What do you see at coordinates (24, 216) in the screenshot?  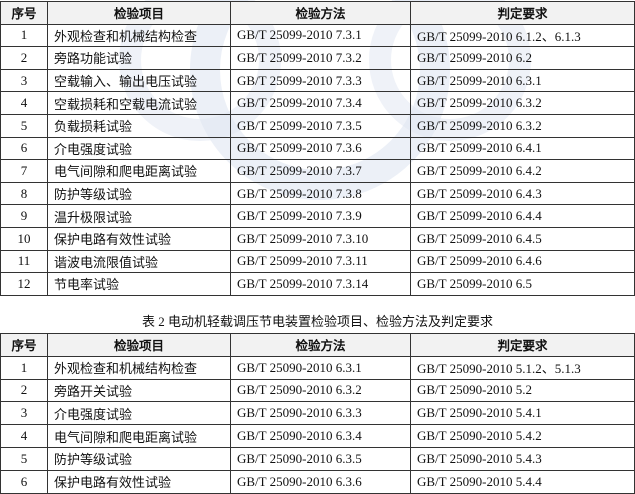 I see `table-cell: 9` at bounding box center [24, 216].